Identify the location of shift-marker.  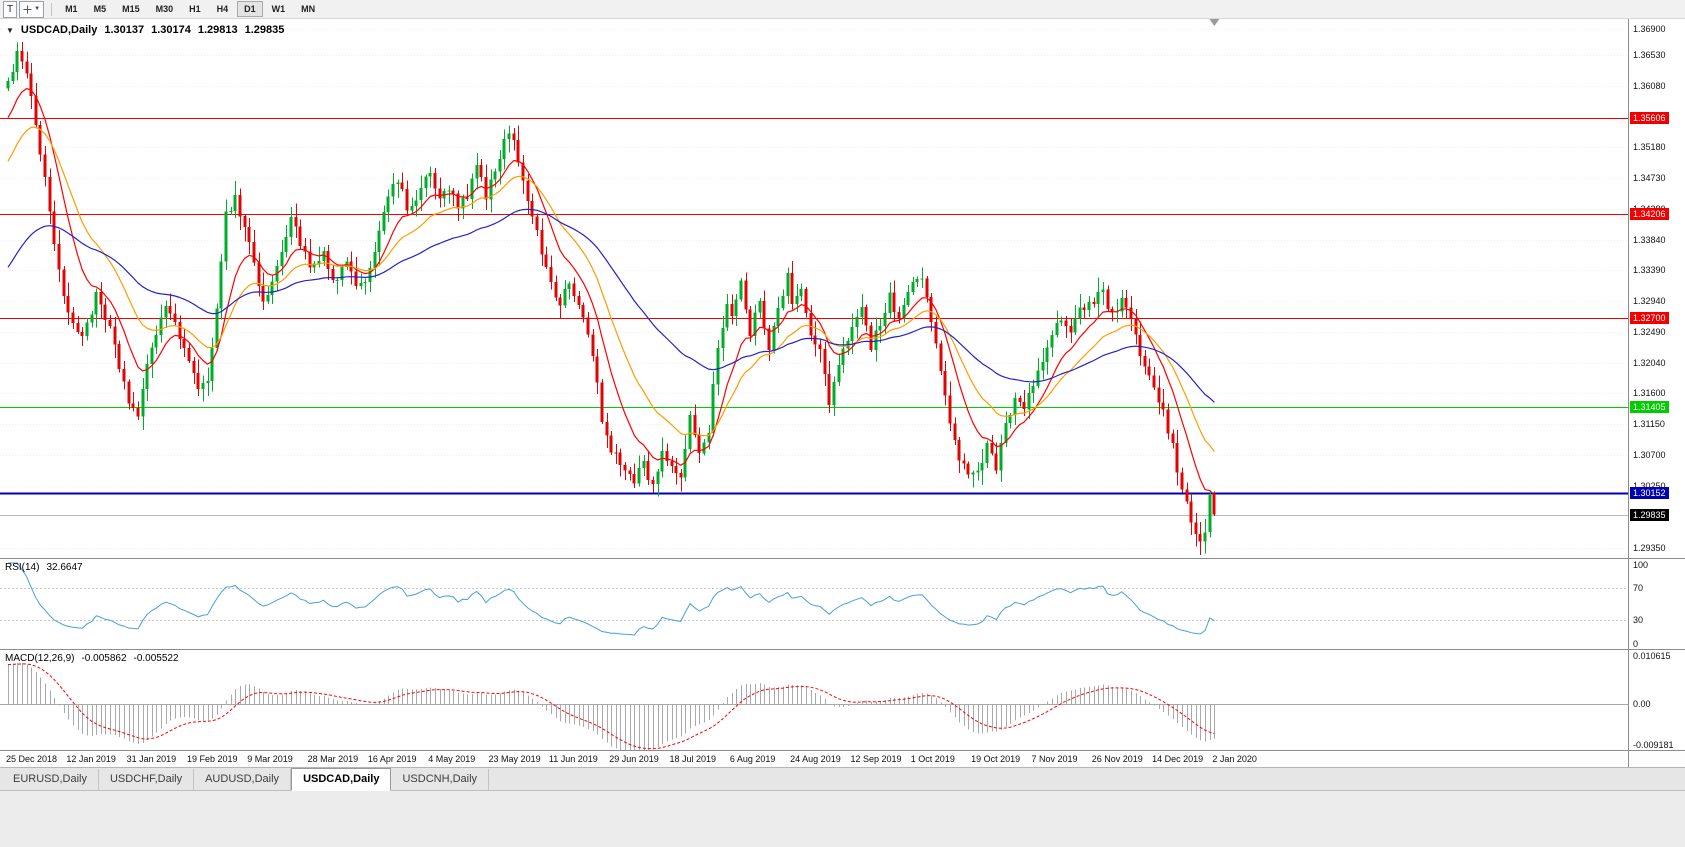
(1214, 22).